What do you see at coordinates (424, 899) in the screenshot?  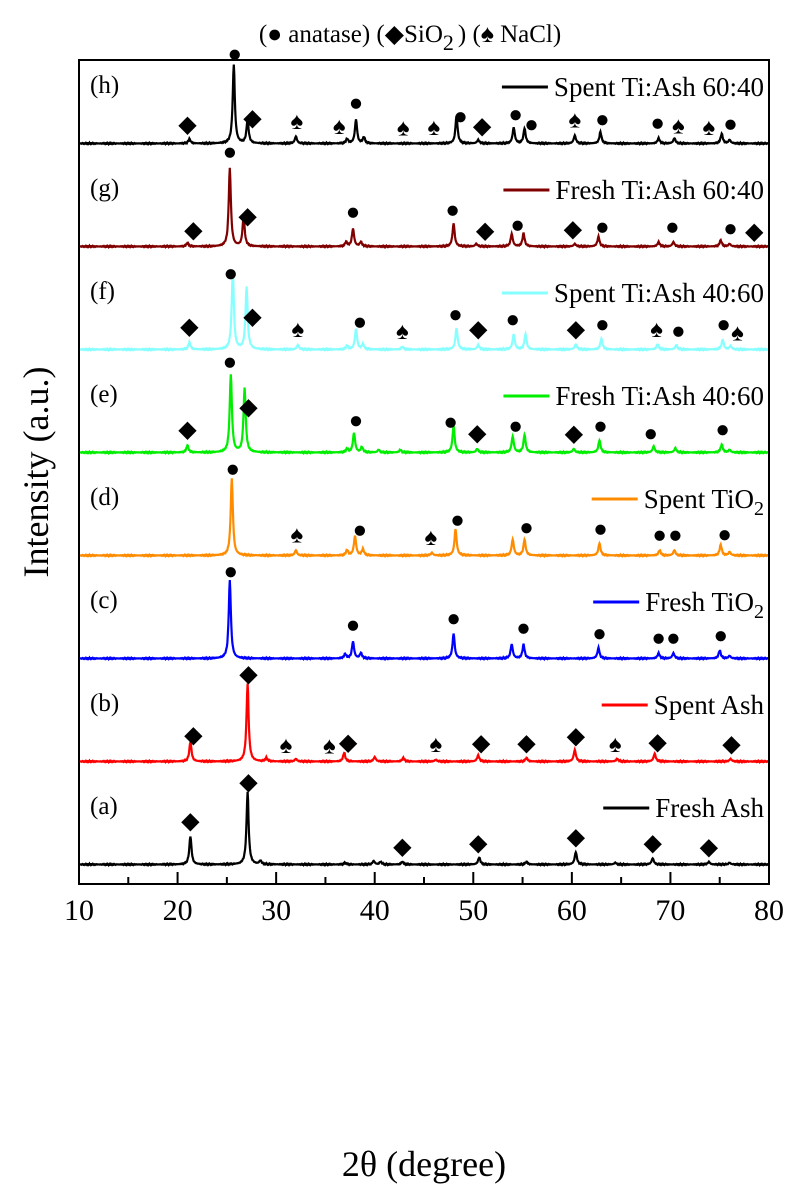 I see `x-axis: 10 20 30 40 50 60 70 80` at bounding box center [424, 899].